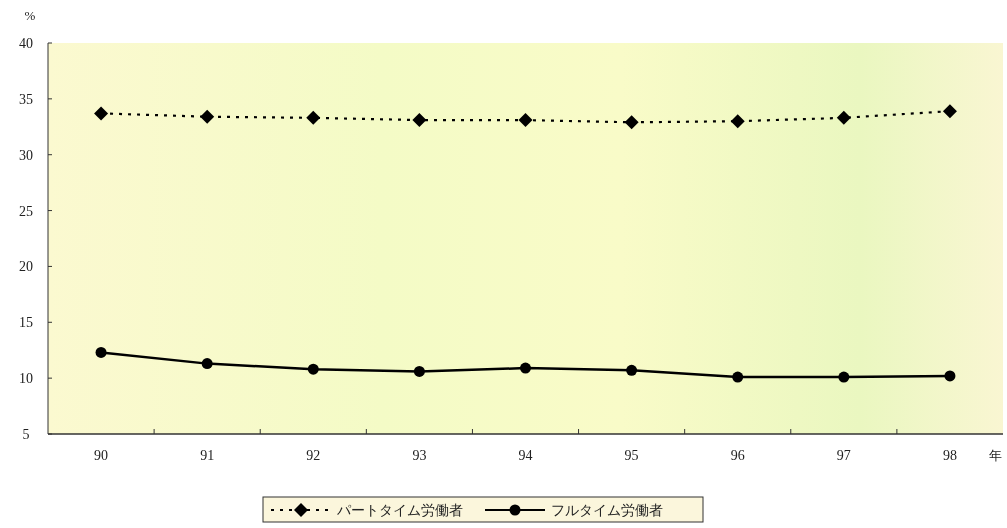 The image size is (1007, 528). Describe the element at coordinates (26, 434) in the screenshot. I see `y-tick-label: 5` at that location.